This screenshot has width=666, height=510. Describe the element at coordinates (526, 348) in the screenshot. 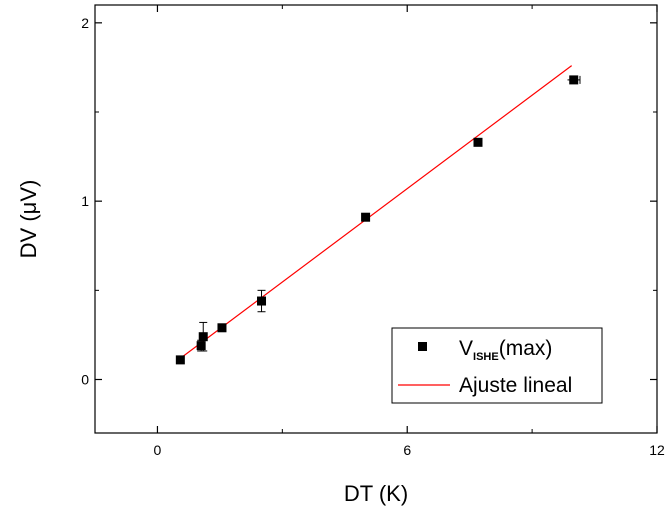

I see `legend-vishe-tail: (max)` at that location.